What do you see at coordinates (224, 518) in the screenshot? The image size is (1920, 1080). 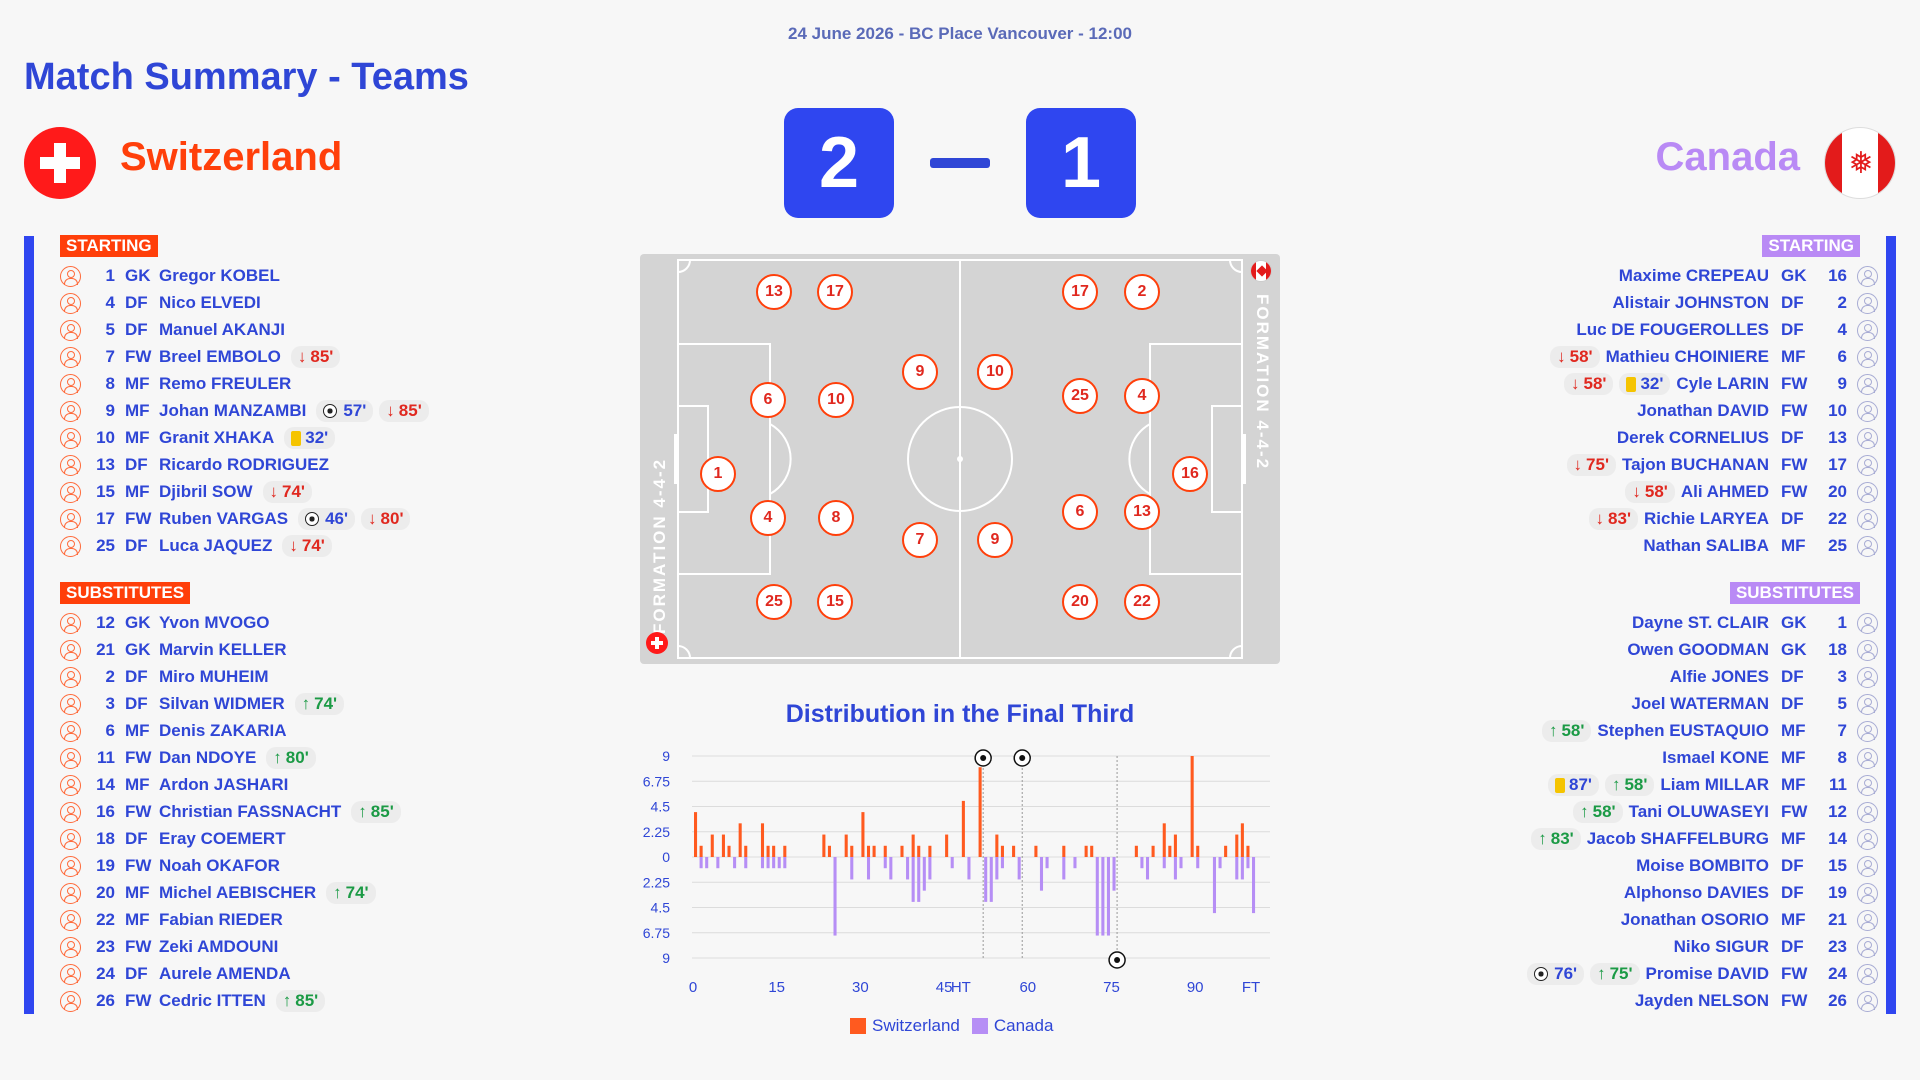 I see `player-name: Ruben VARGAS` at bounding box center [224, 518].